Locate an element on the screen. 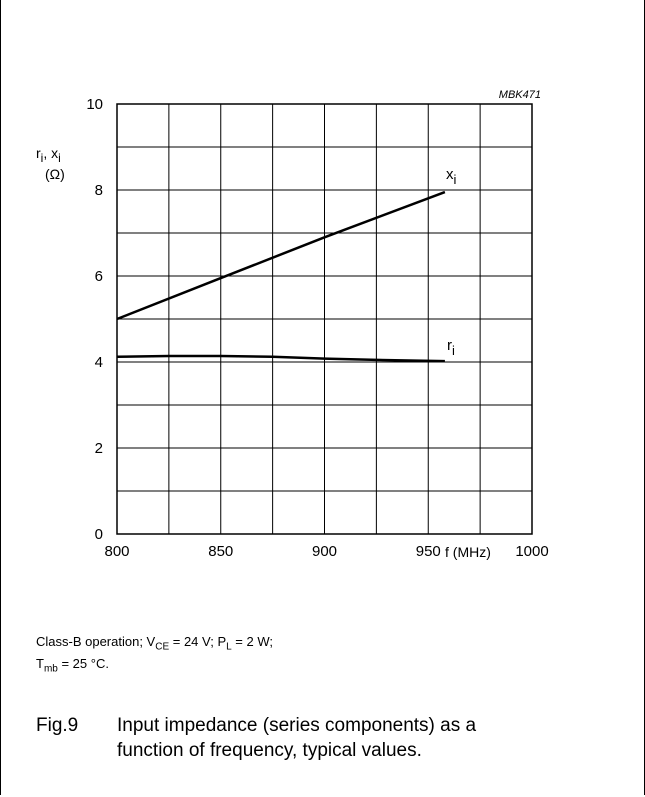 Image resolution: width=645 pixels, height=797 pixels. caption-line-1: Input impedance (series components) as a is located at coordinates (297, 725).